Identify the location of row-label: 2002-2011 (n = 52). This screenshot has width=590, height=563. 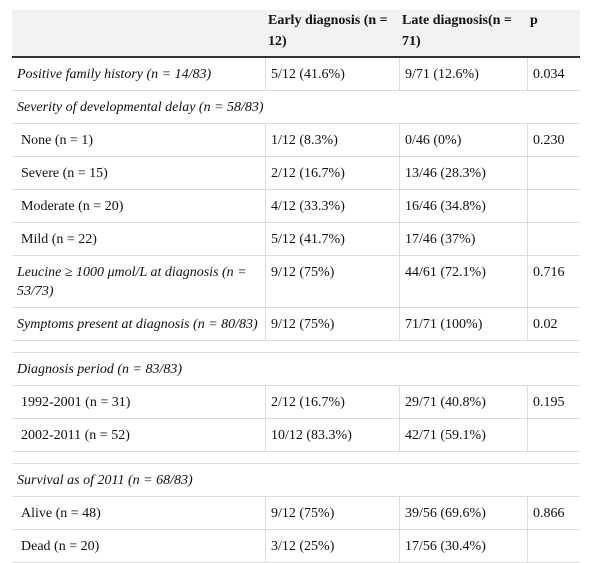
(139, 435).